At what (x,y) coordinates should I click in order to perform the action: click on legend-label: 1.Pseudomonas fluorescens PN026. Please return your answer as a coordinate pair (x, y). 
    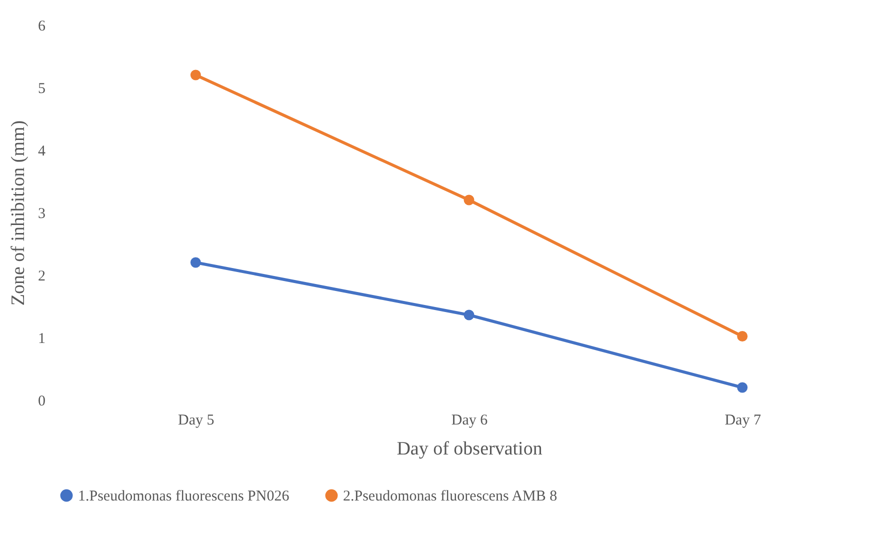
    Looking at the image, I should click on (184, 496).